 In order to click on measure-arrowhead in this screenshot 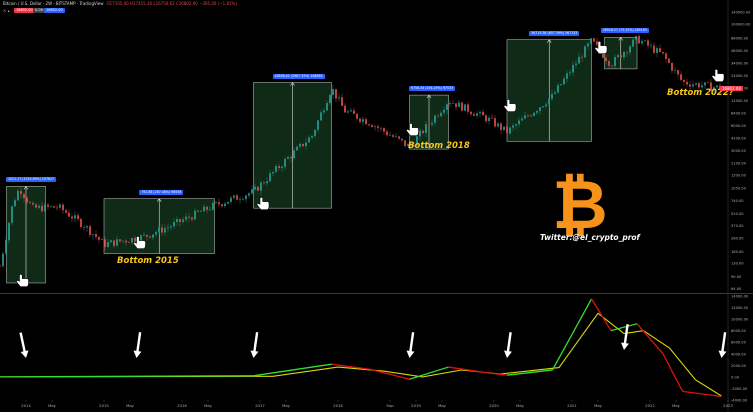, I will do `click(429, 96)`.